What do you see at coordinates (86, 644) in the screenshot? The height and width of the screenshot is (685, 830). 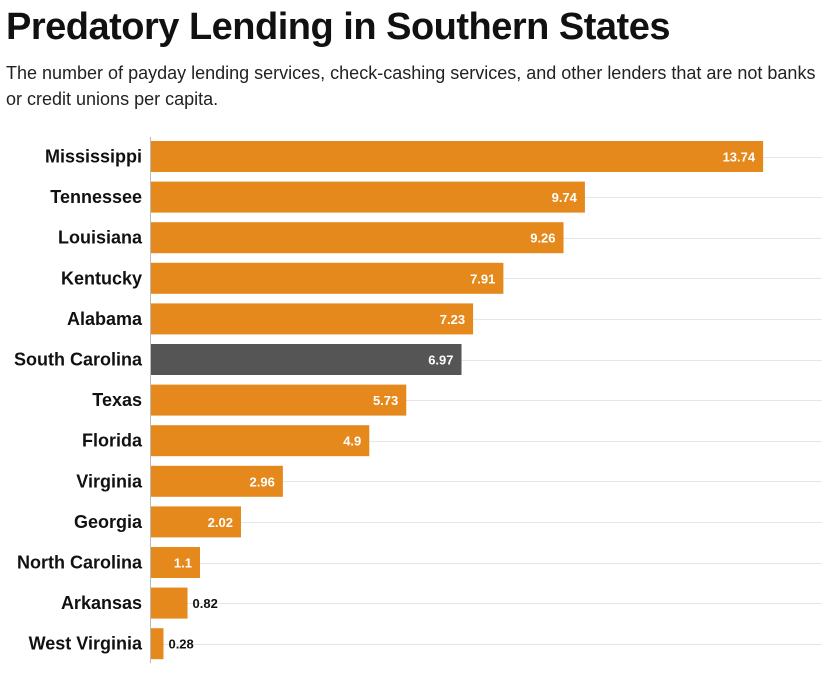 I see `category-label: West Virginia` at bounding box center [86, 644].